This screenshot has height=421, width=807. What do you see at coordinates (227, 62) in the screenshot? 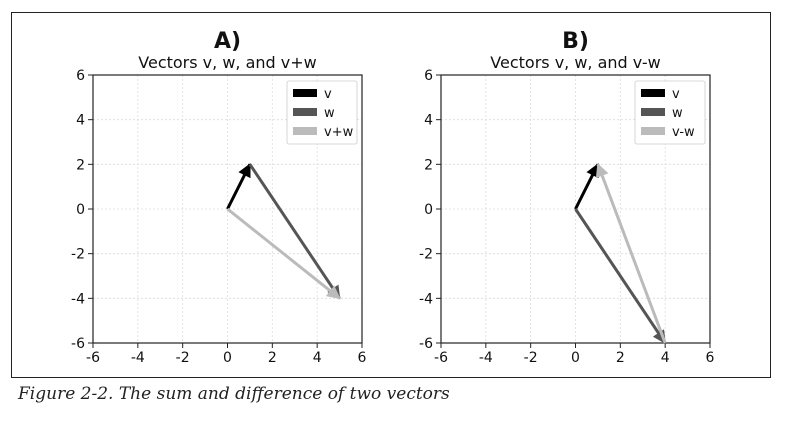
I see `chart-title: Vectors v, w, and v+w` at bounding box center [227, 62].